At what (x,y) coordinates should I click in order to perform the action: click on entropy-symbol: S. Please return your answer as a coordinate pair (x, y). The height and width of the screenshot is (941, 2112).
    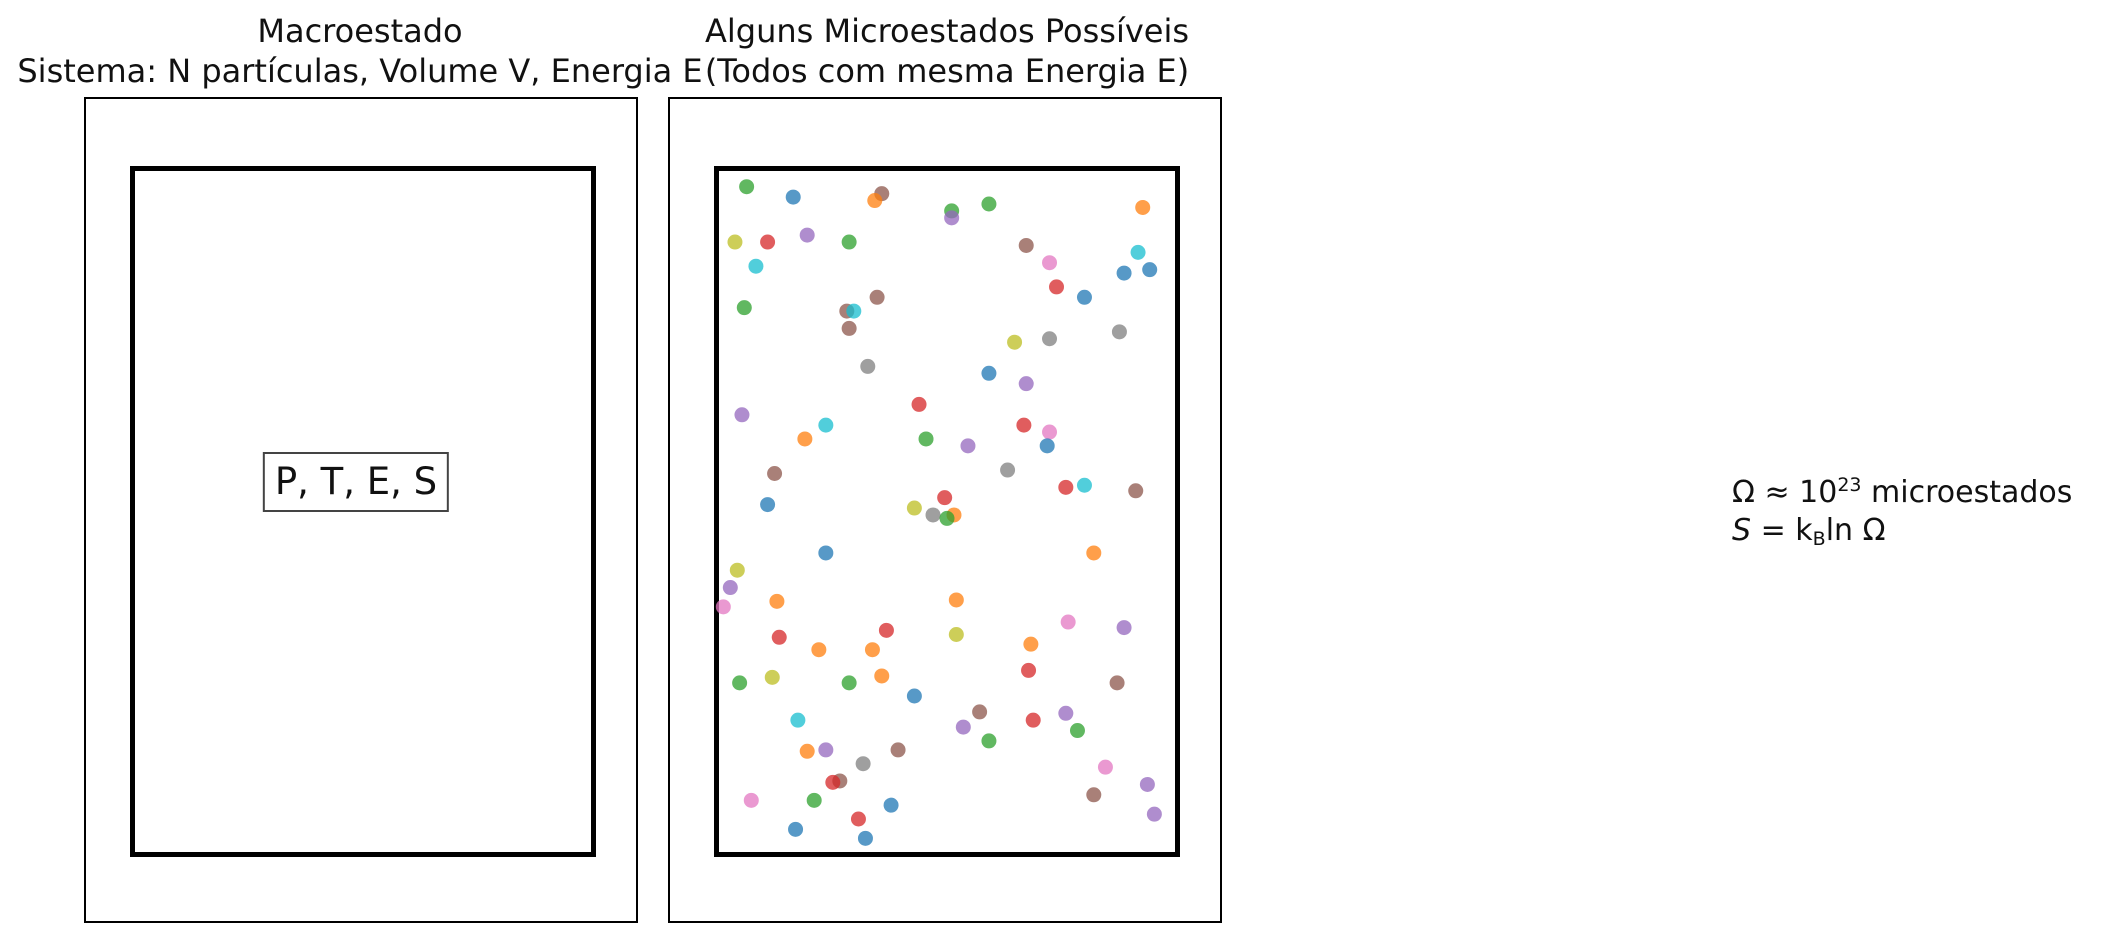
    Looking at the image, I should click on (1742, 530).